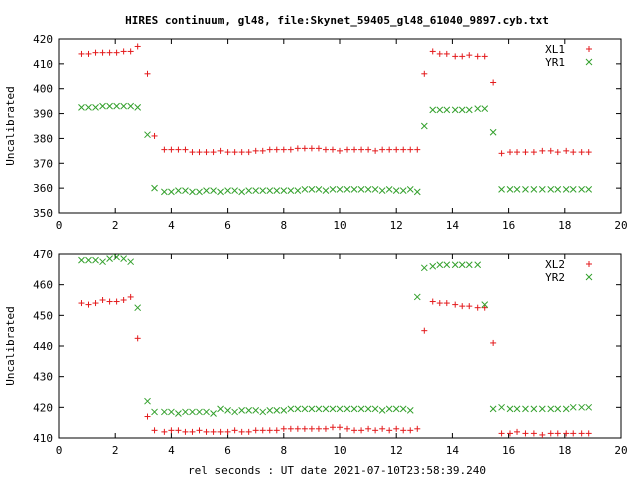 This screenshot has height=485, width=640. I want to click on panel2-y-tick-label: 440, so click(43, 346).